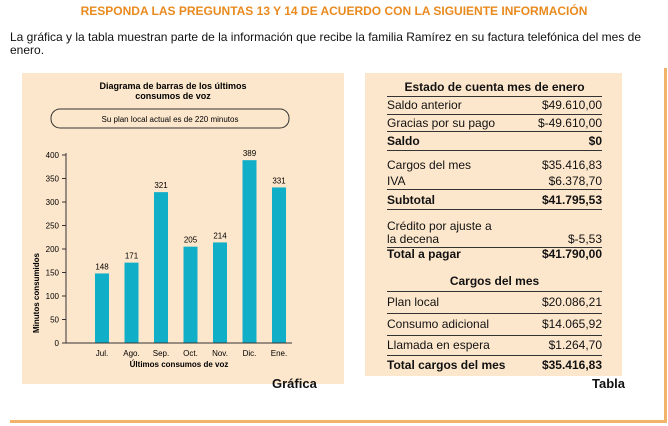 Image resolution: width=668 pixels, height=426 pixels. Describe the element at coordinates (571, 105) in the screenshot. I see `row-value: $49.610,00` at that location.